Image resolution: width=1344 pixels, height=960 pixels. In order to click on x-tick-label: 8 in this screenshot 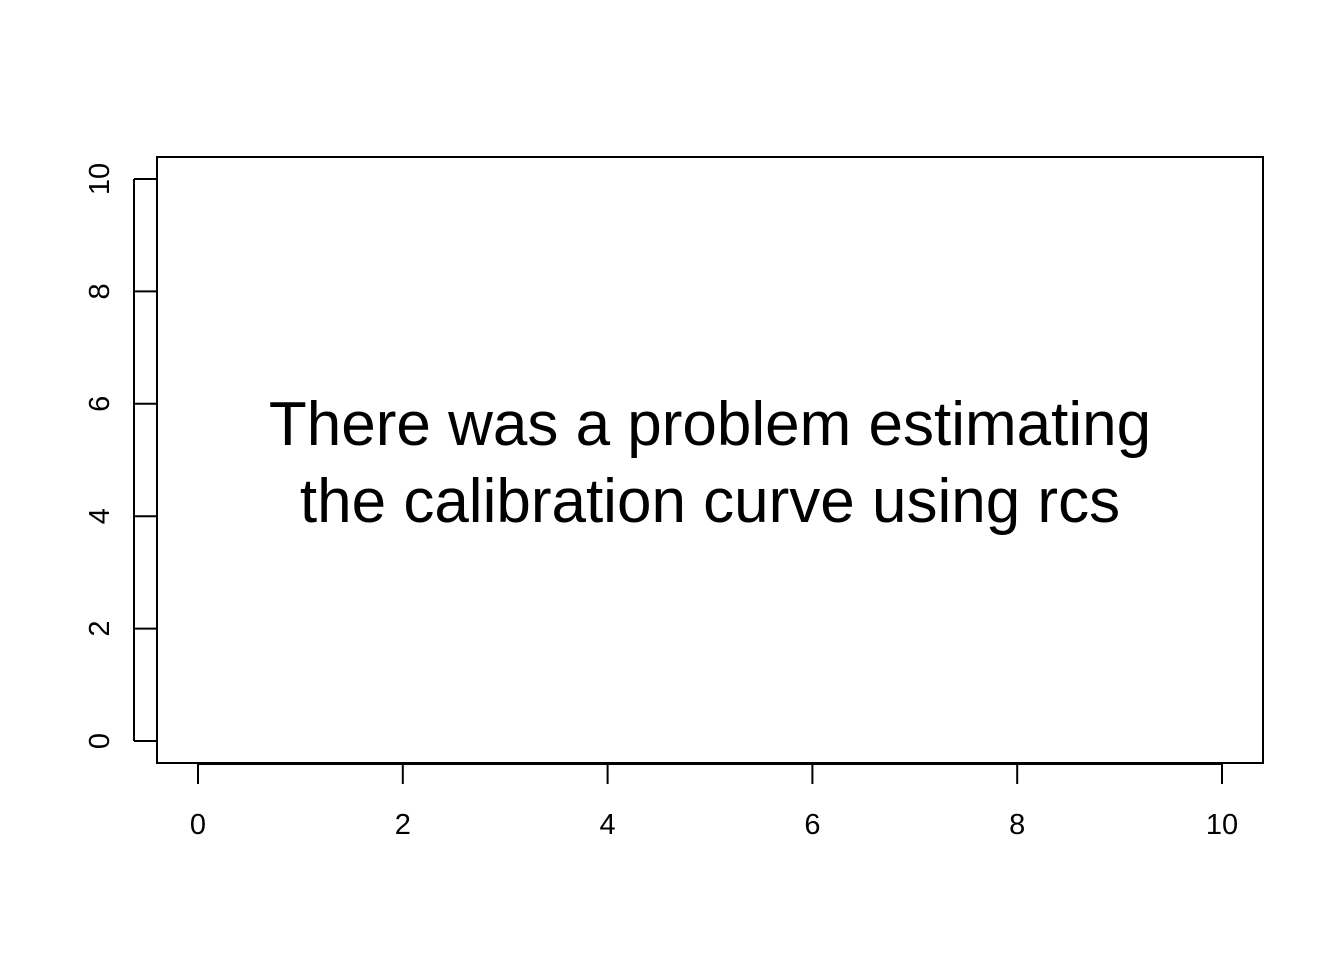, I will do `click(1017, 825)`.